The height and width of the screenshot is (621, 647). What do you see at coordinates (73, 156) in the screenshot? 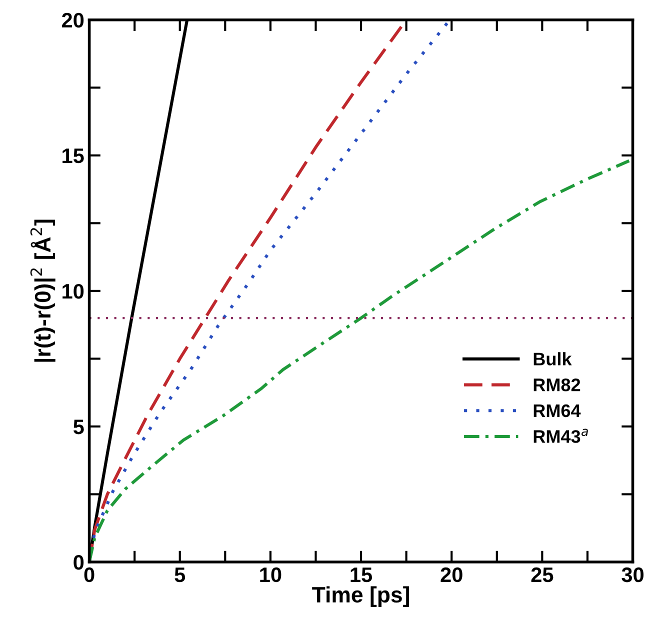
I see `y-tick-label: 15` at bounding box center [73, 156].